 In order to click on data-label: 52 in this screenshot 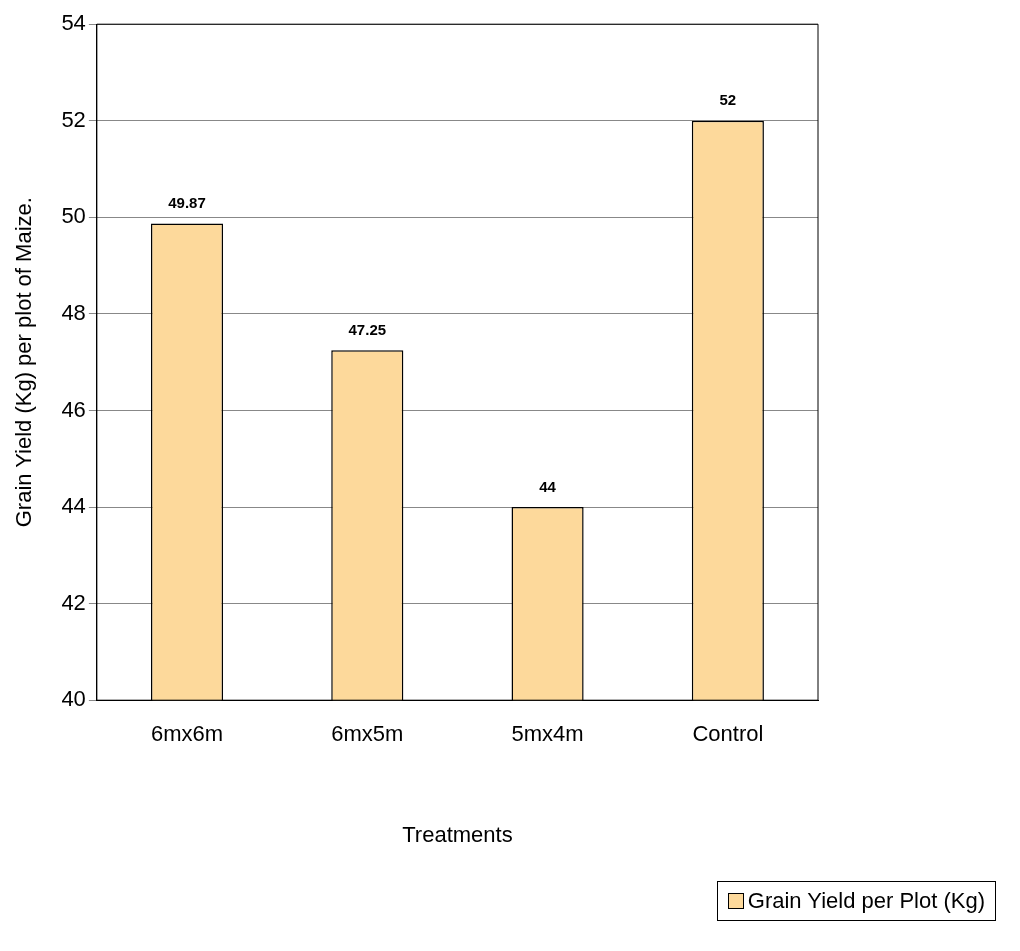, I will do `click(728, 100)`.